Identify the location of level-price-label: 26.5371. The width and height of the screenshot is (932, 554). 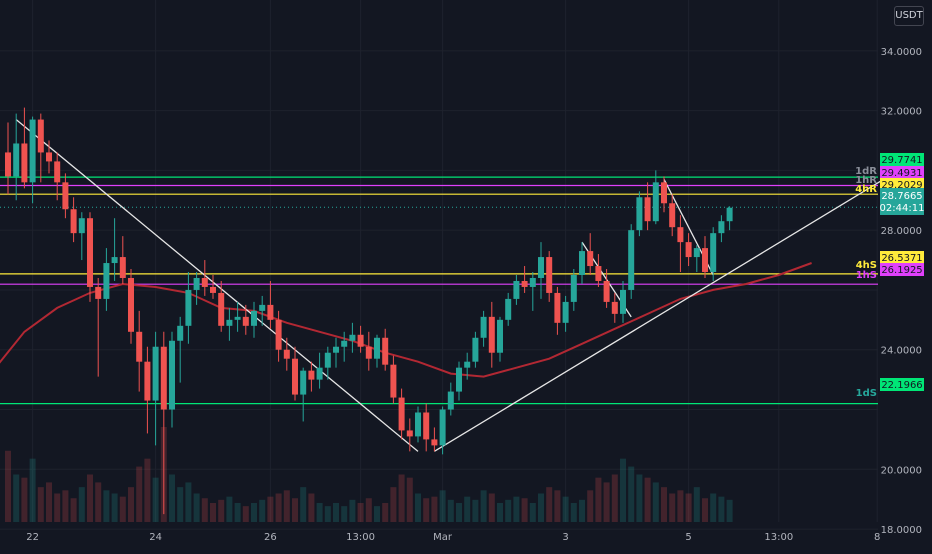
(901, 258).